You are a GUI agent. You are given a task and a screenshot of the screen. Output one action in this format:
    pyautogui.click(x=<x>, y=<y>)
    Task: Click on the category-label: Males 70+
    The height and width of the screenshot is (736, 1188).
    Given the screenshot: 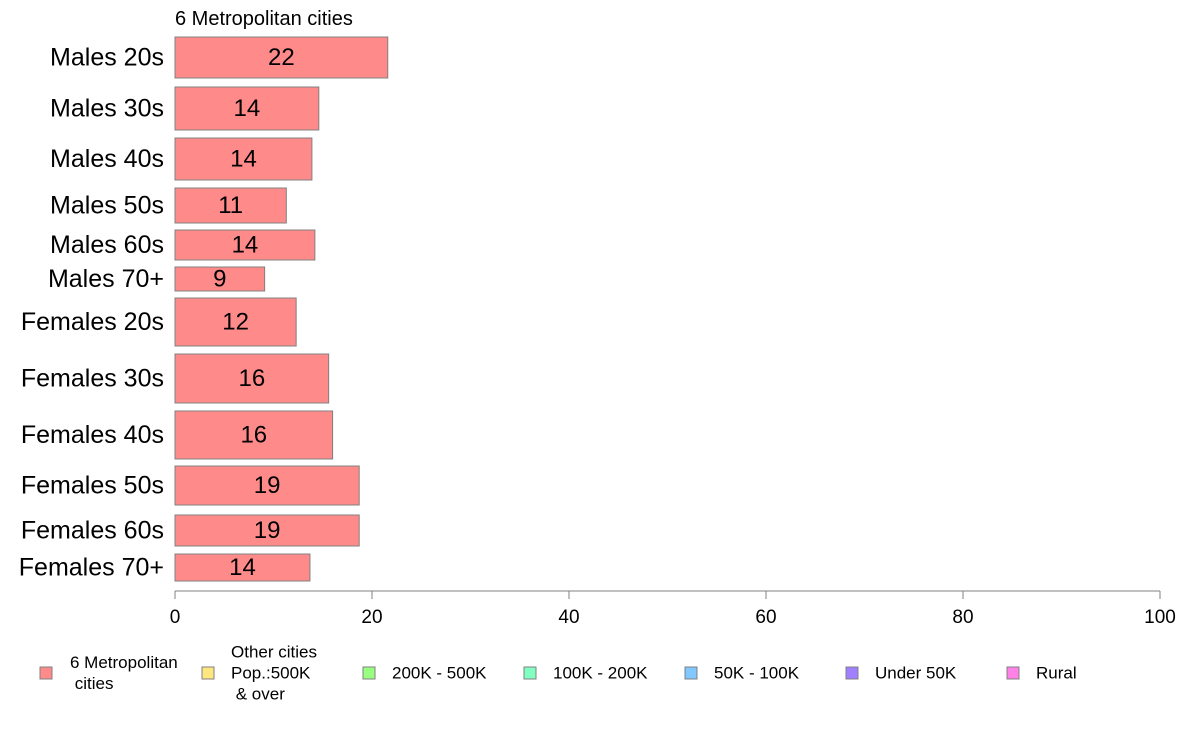 What is the action you would take?
    pyautogui.click(x=106, y=279)
    